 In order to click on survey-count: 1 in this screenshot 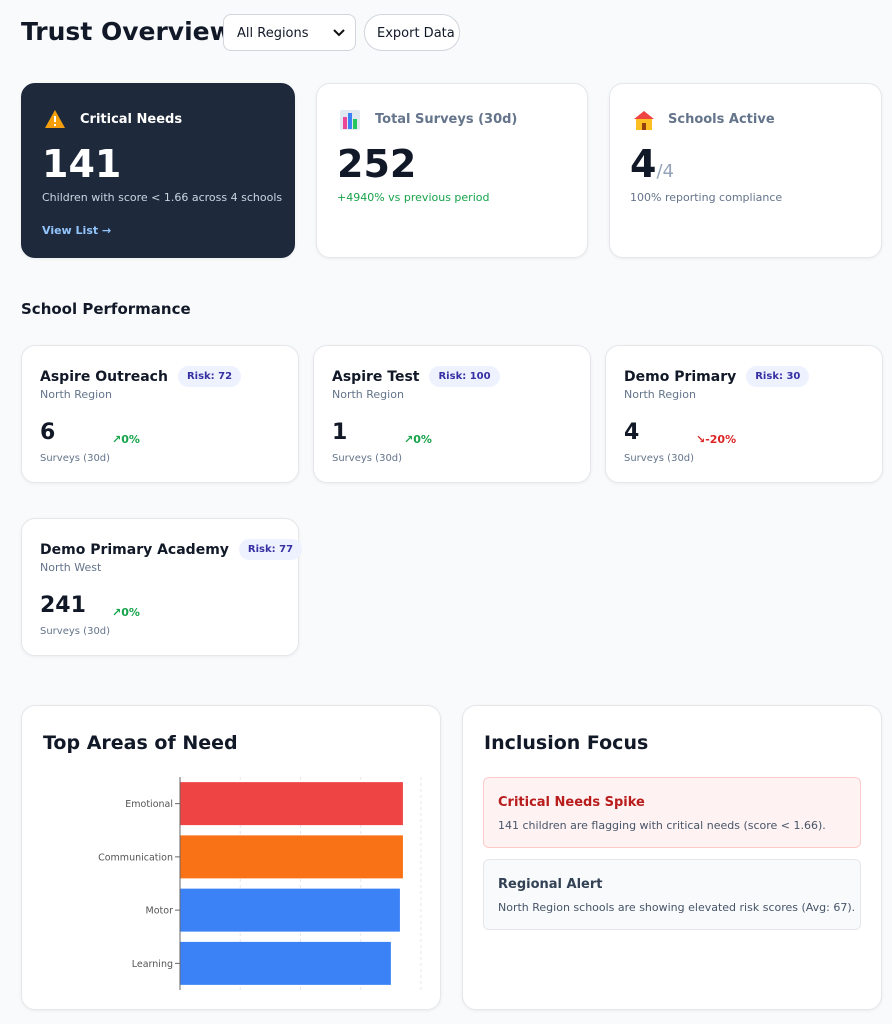, I will do `click(340, 432)`.